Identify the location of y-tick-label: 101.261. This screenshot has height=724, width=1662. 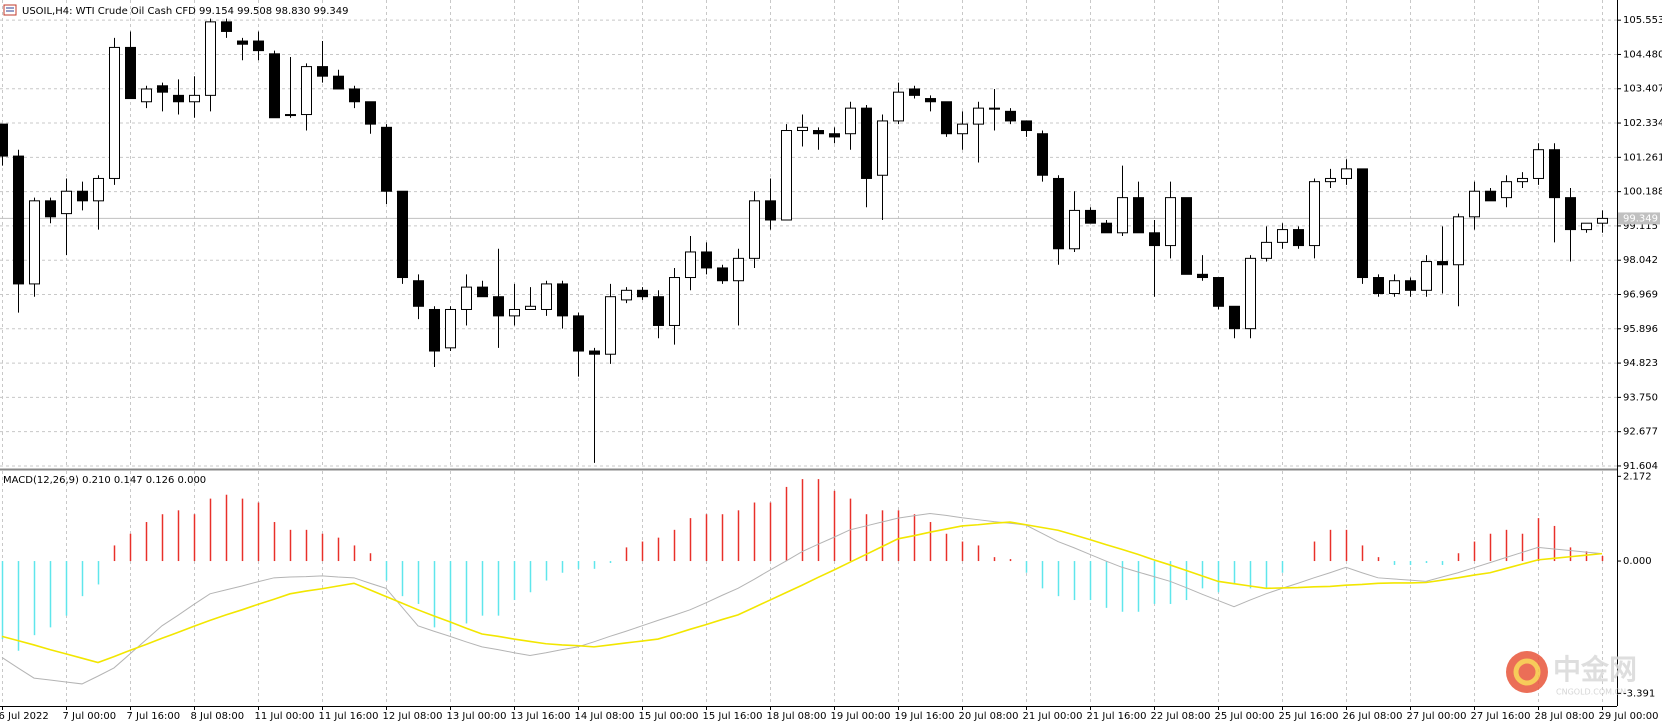
(1642, 157).